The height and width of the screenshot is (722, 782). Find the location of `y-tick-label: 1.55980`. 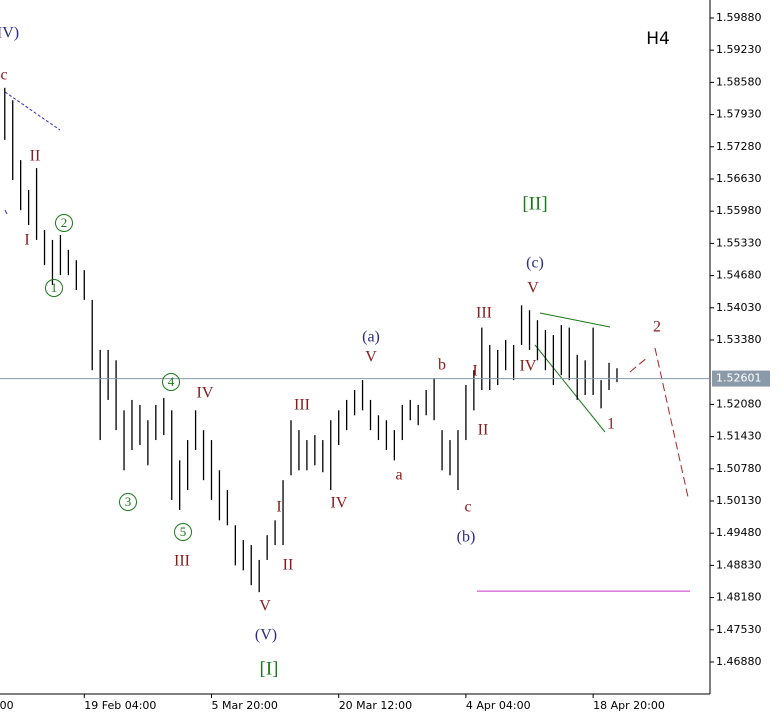

y-tick-label: 1.55980 is located at coordinates (739, 210).